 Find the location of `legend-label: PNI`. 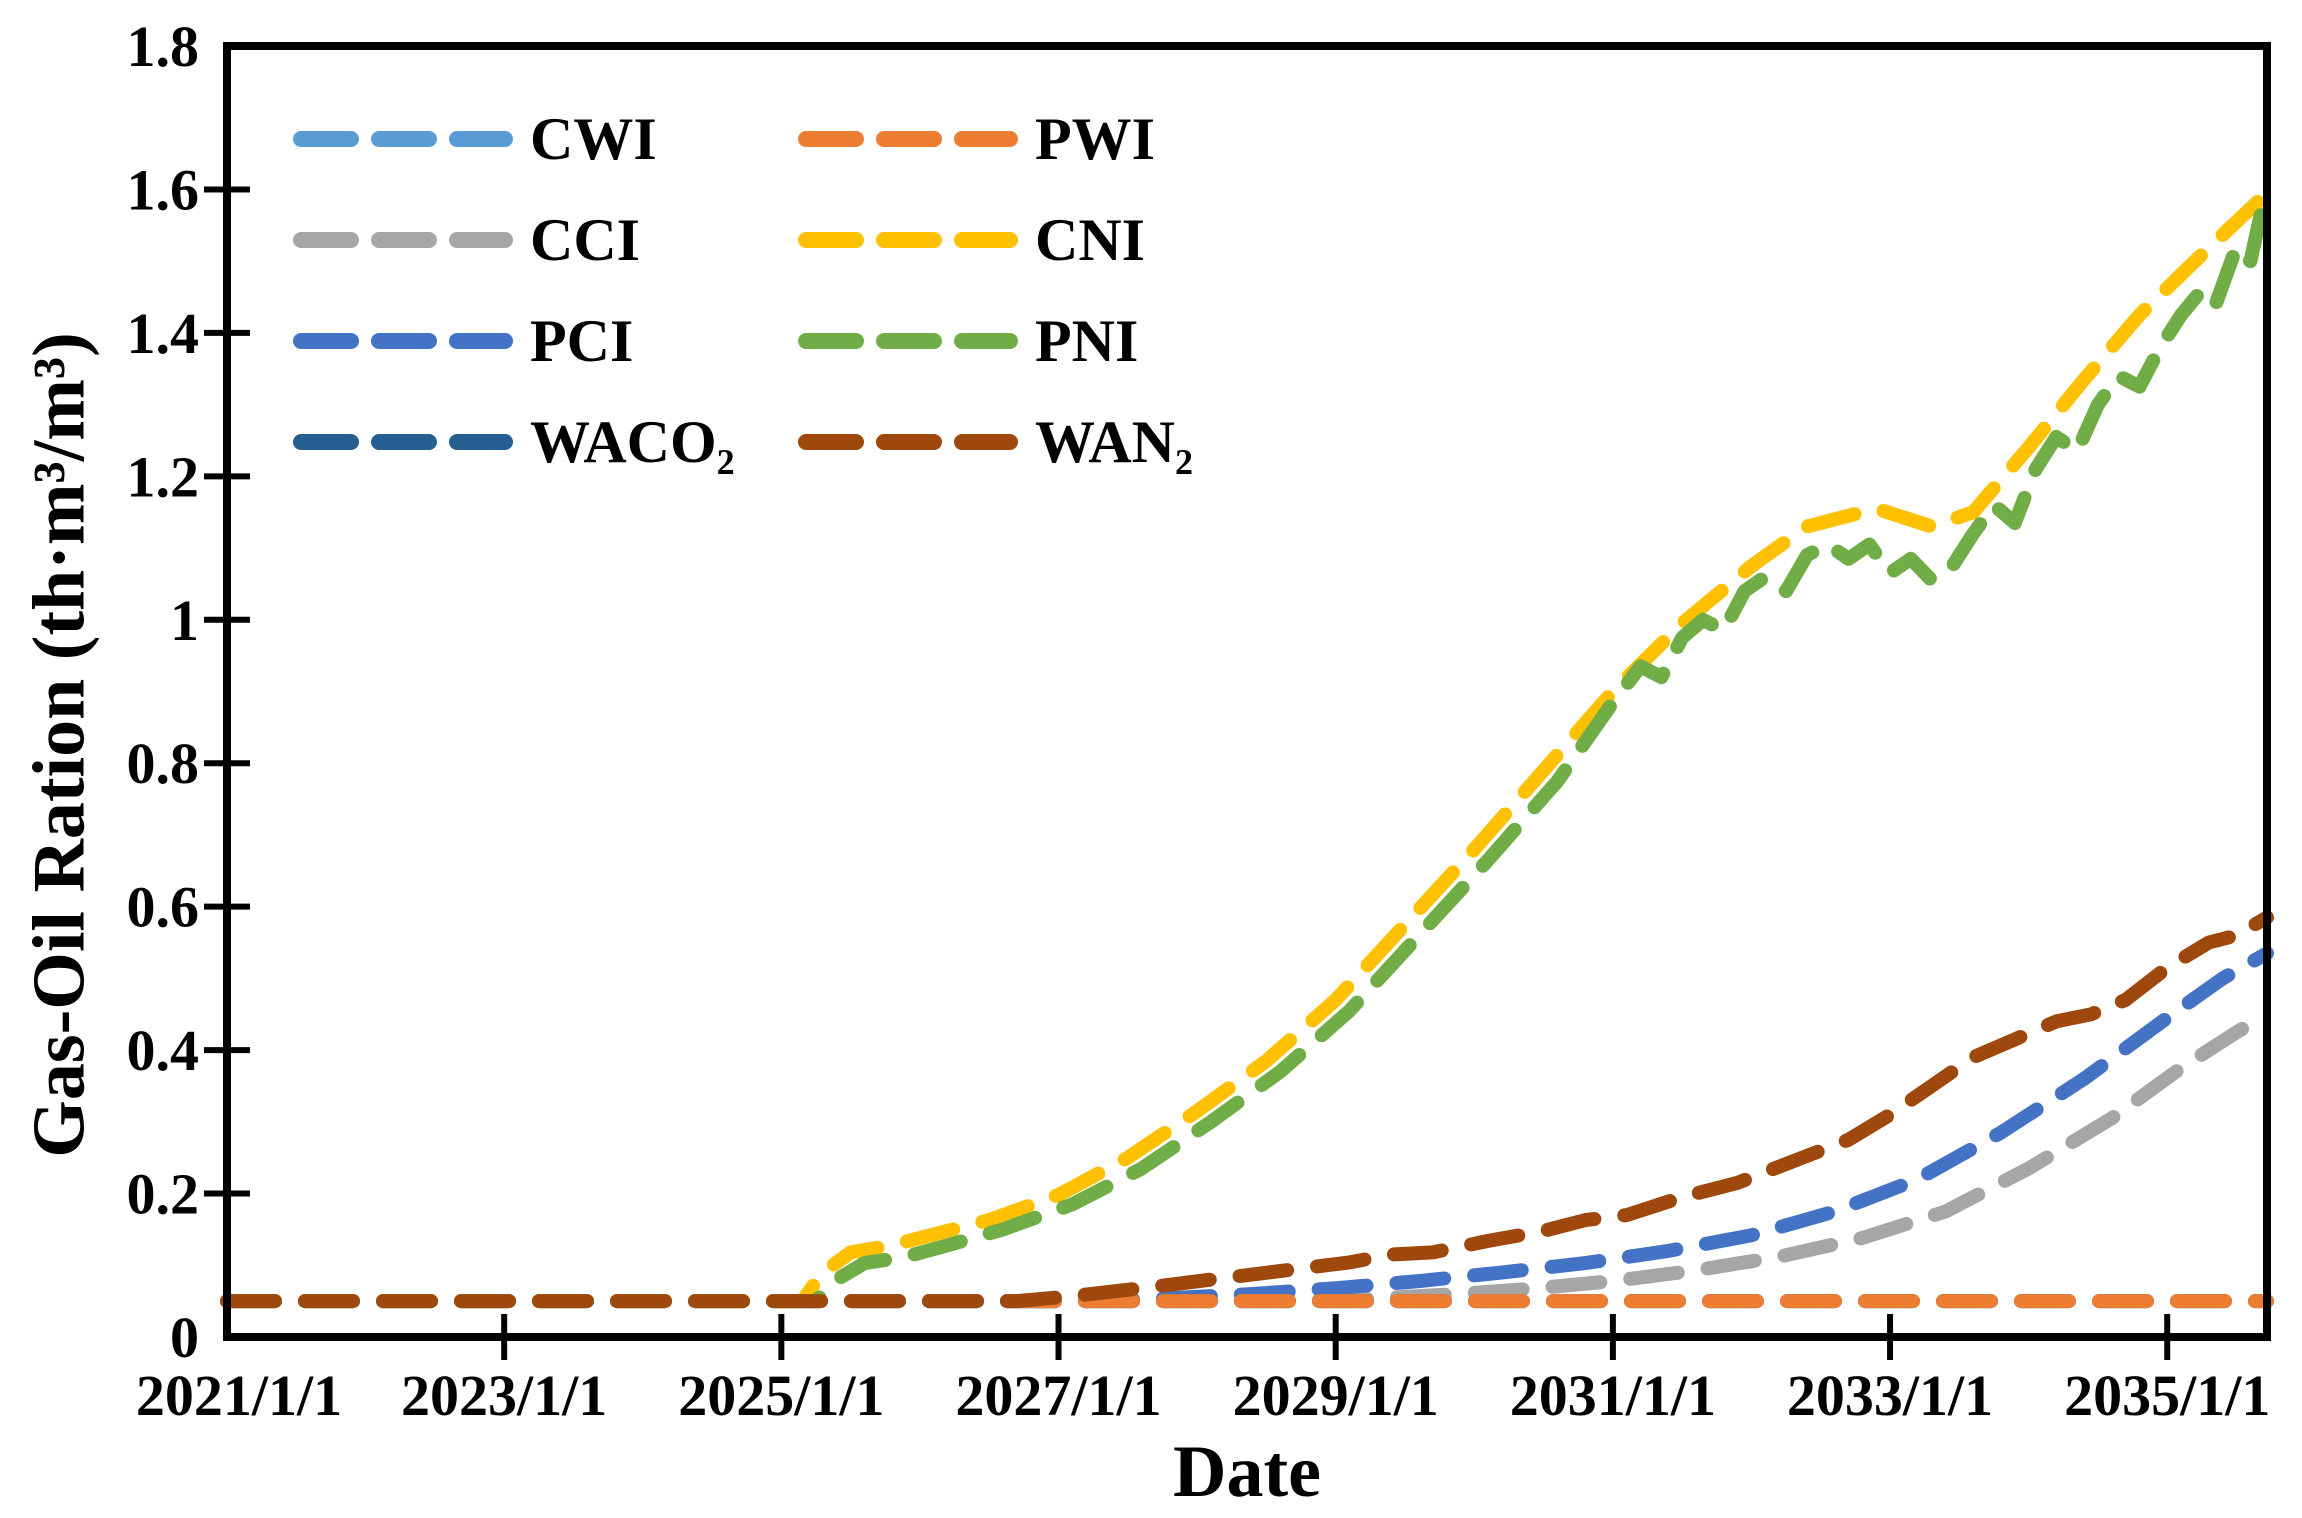

legend-label: PNI is located at coordinates (1087, 340).